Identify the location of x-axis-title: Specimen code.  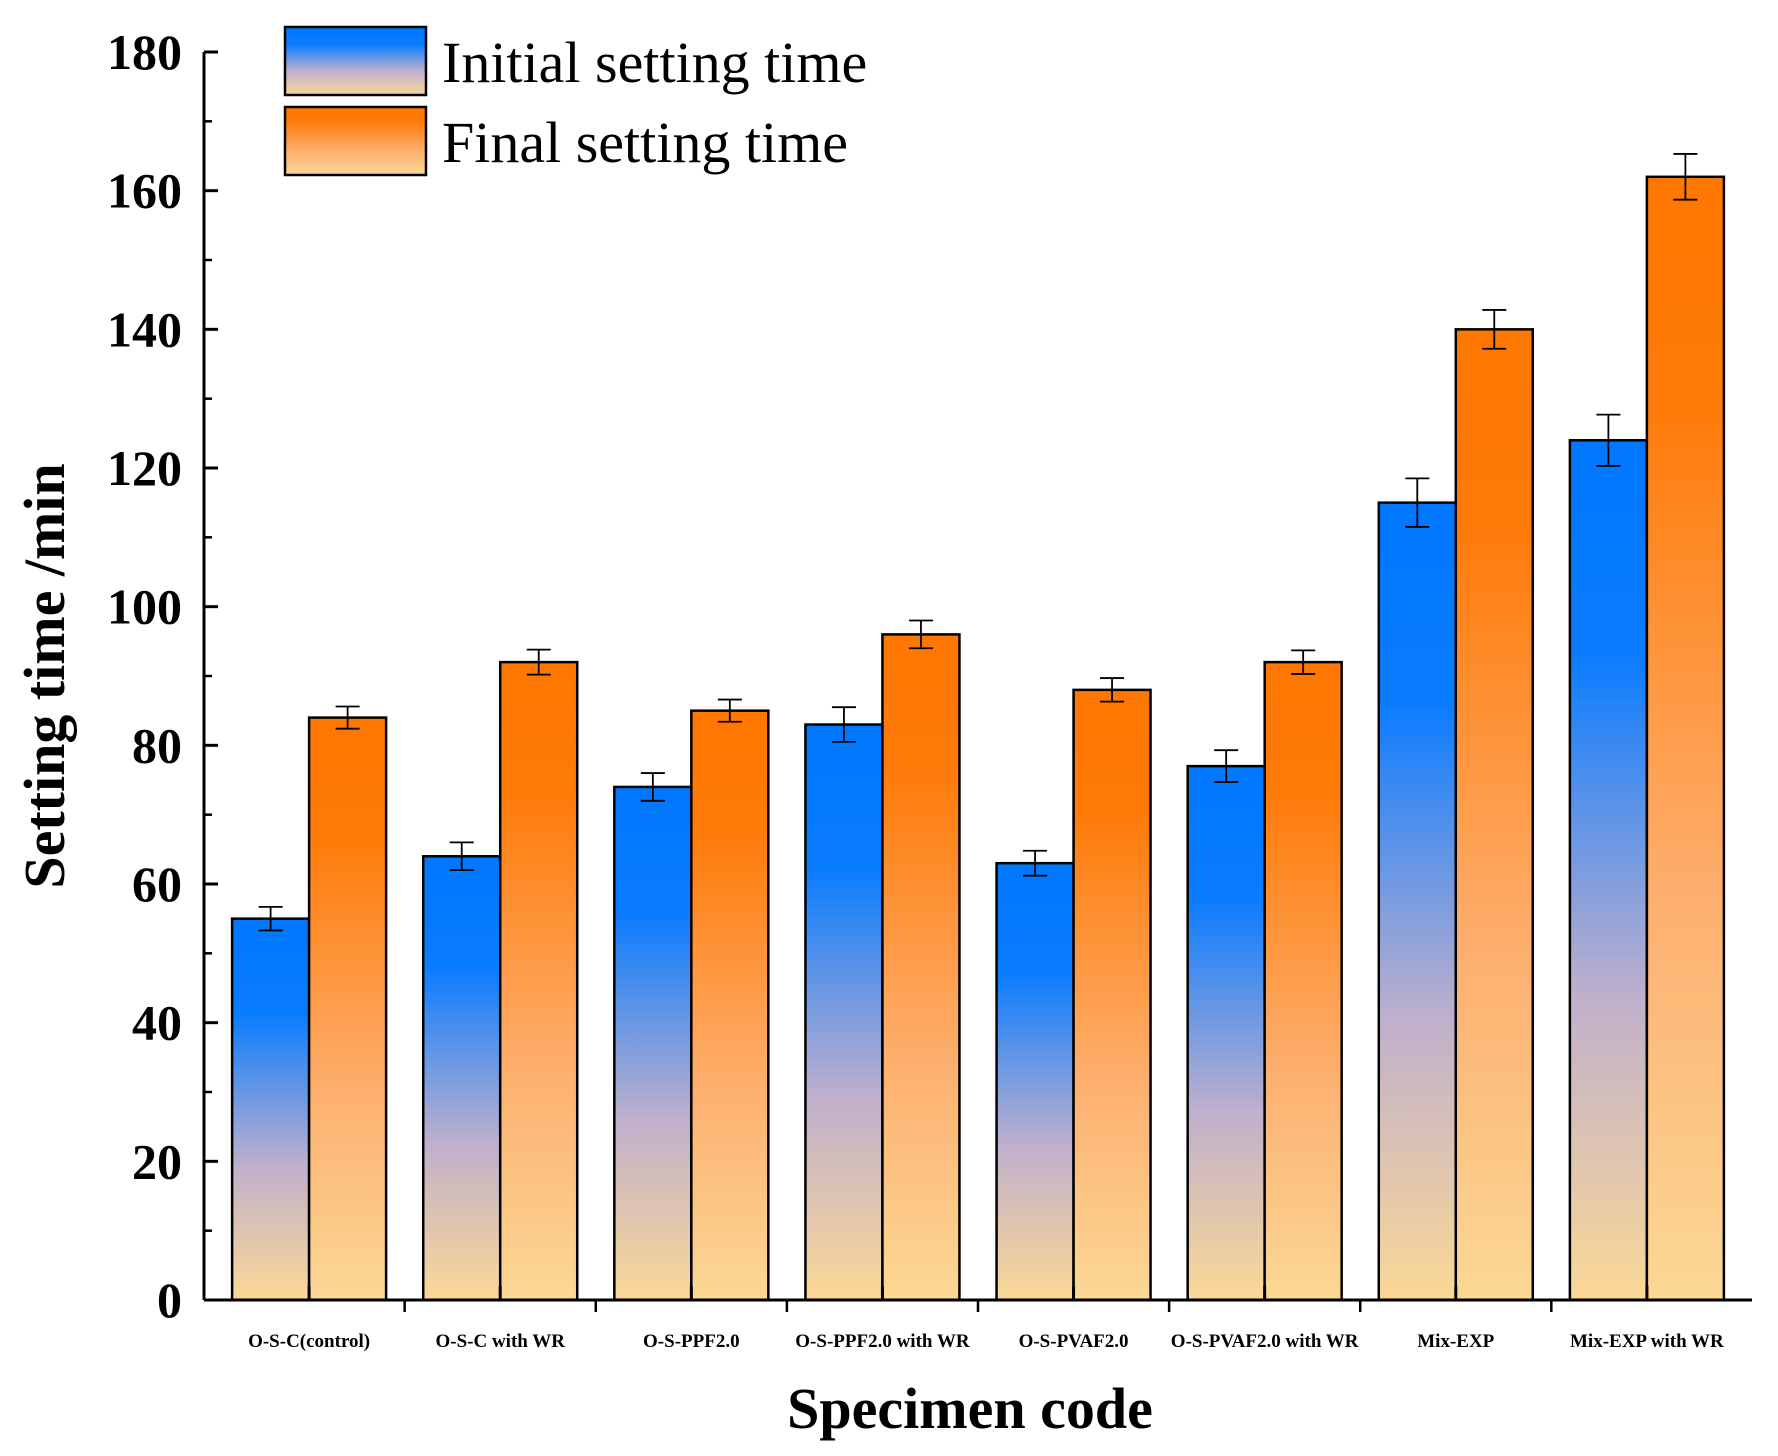
(970, 1408).